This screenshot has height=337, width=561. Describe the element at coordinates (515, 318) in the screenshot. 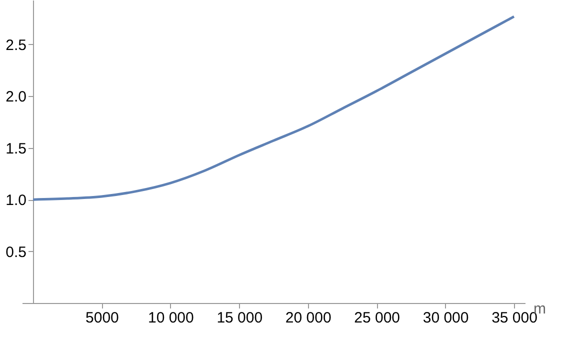

I see `x-tick-label: 35 000` at that location.